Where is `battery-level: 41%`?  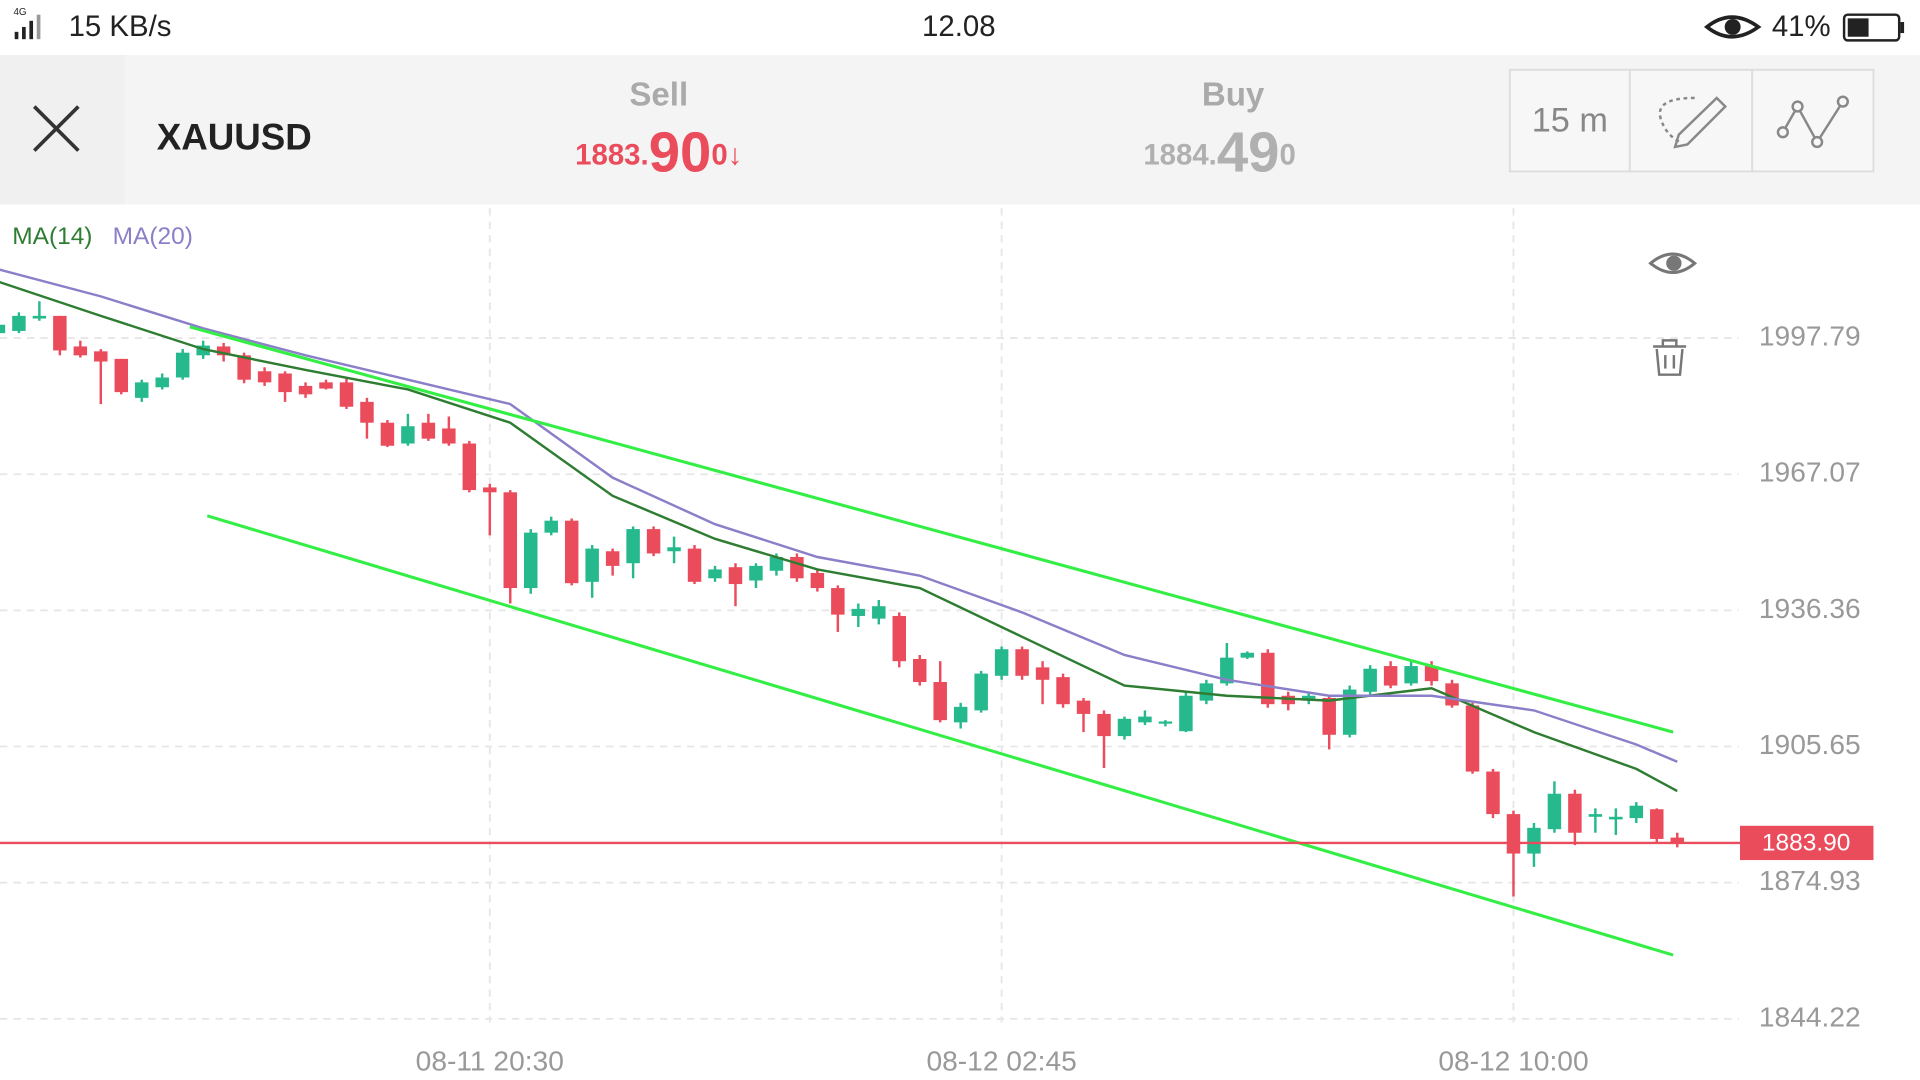
battery-level: 41% is located at coordinates (1801, 26).